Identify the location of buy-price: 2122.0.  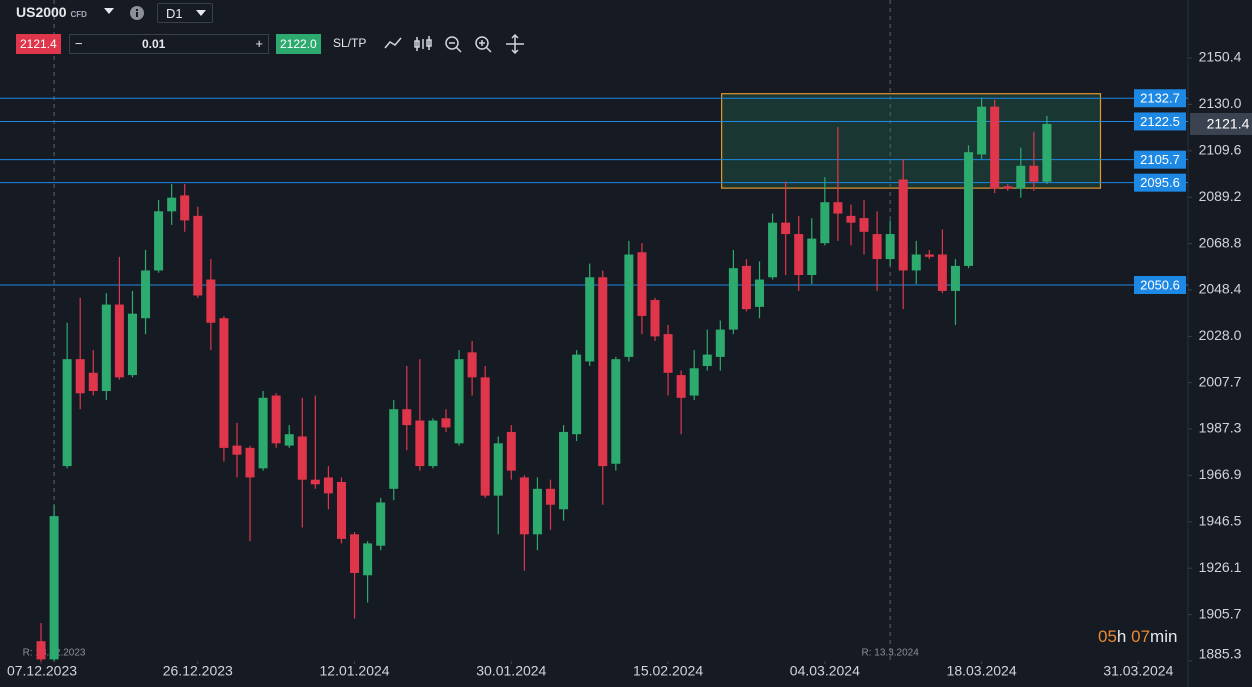
(298, 44).